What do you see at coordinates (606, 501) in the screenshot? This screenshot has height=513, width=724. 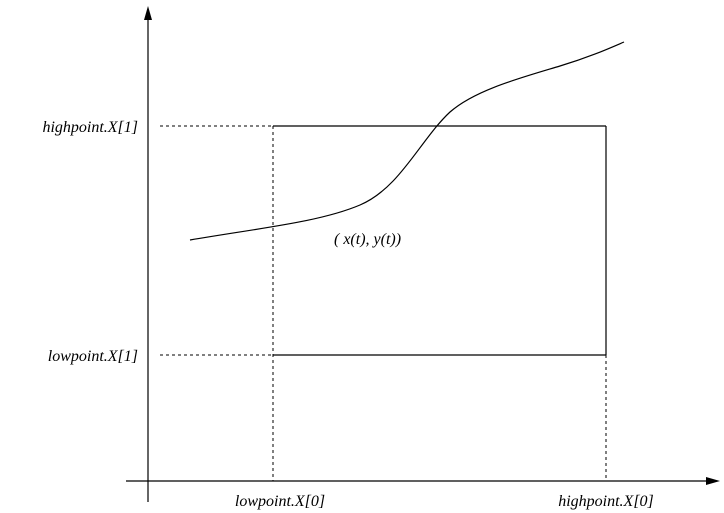 I see `x-high-label: highpoint.X[0]` at bounding box center [606, 501].